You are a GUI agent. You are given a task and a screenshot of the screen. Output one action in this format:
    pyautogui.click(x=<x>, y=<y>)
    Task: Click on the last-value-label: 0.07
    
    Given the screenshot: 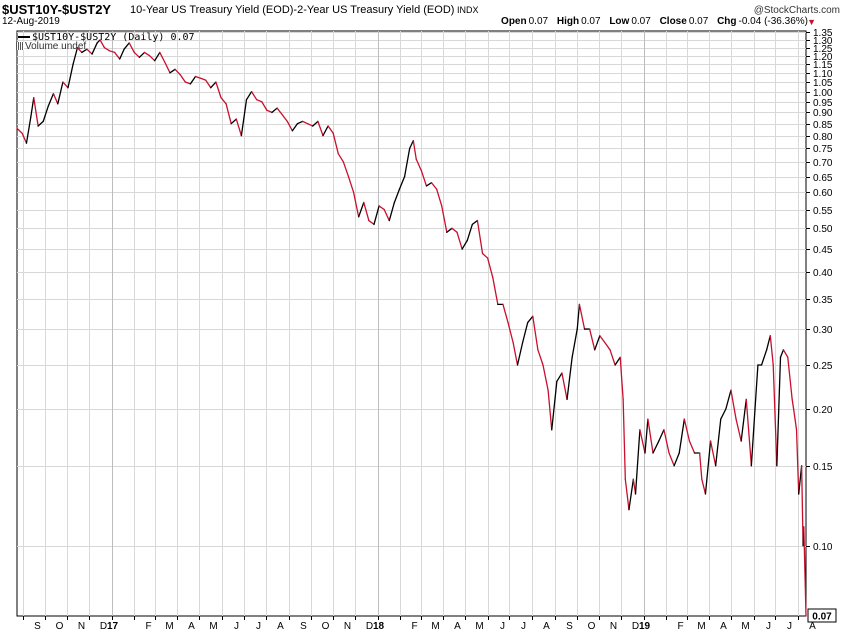 What is the action you would take?
    pyautogui.click(x=822, y=617)
    